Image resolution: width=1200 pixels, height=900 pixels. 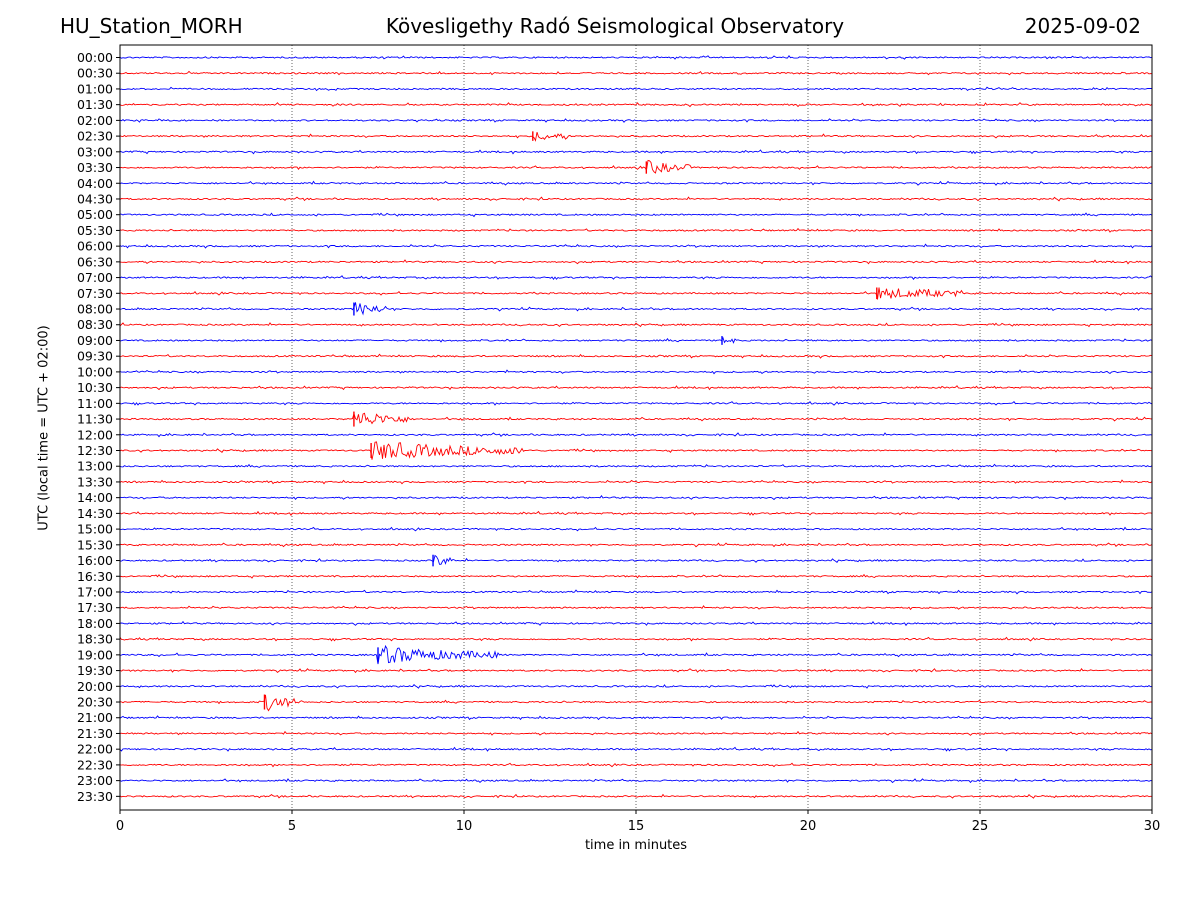 What do you see at coordinates (95, 73) in the screenshot?
I see `y-tick-label: 00:30` at bounding box center [95, 73].